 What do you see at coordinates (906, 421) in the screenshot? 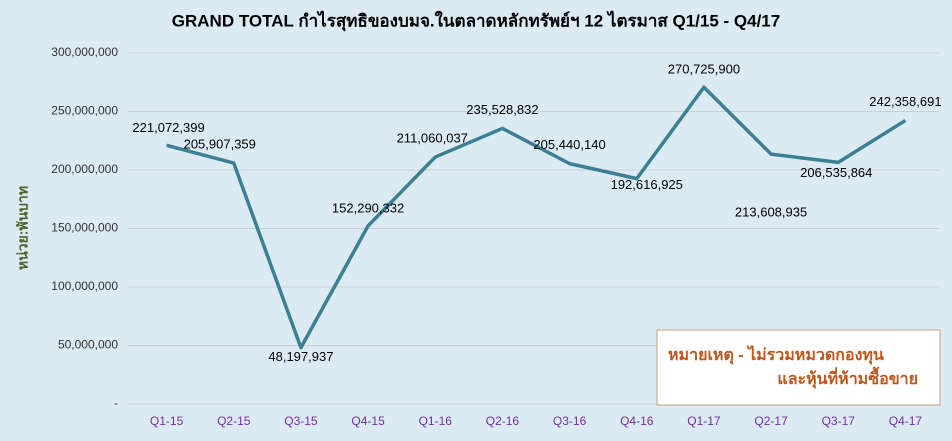
I see `x-tick-label: Q4-17` at bounding box center [906, 421].